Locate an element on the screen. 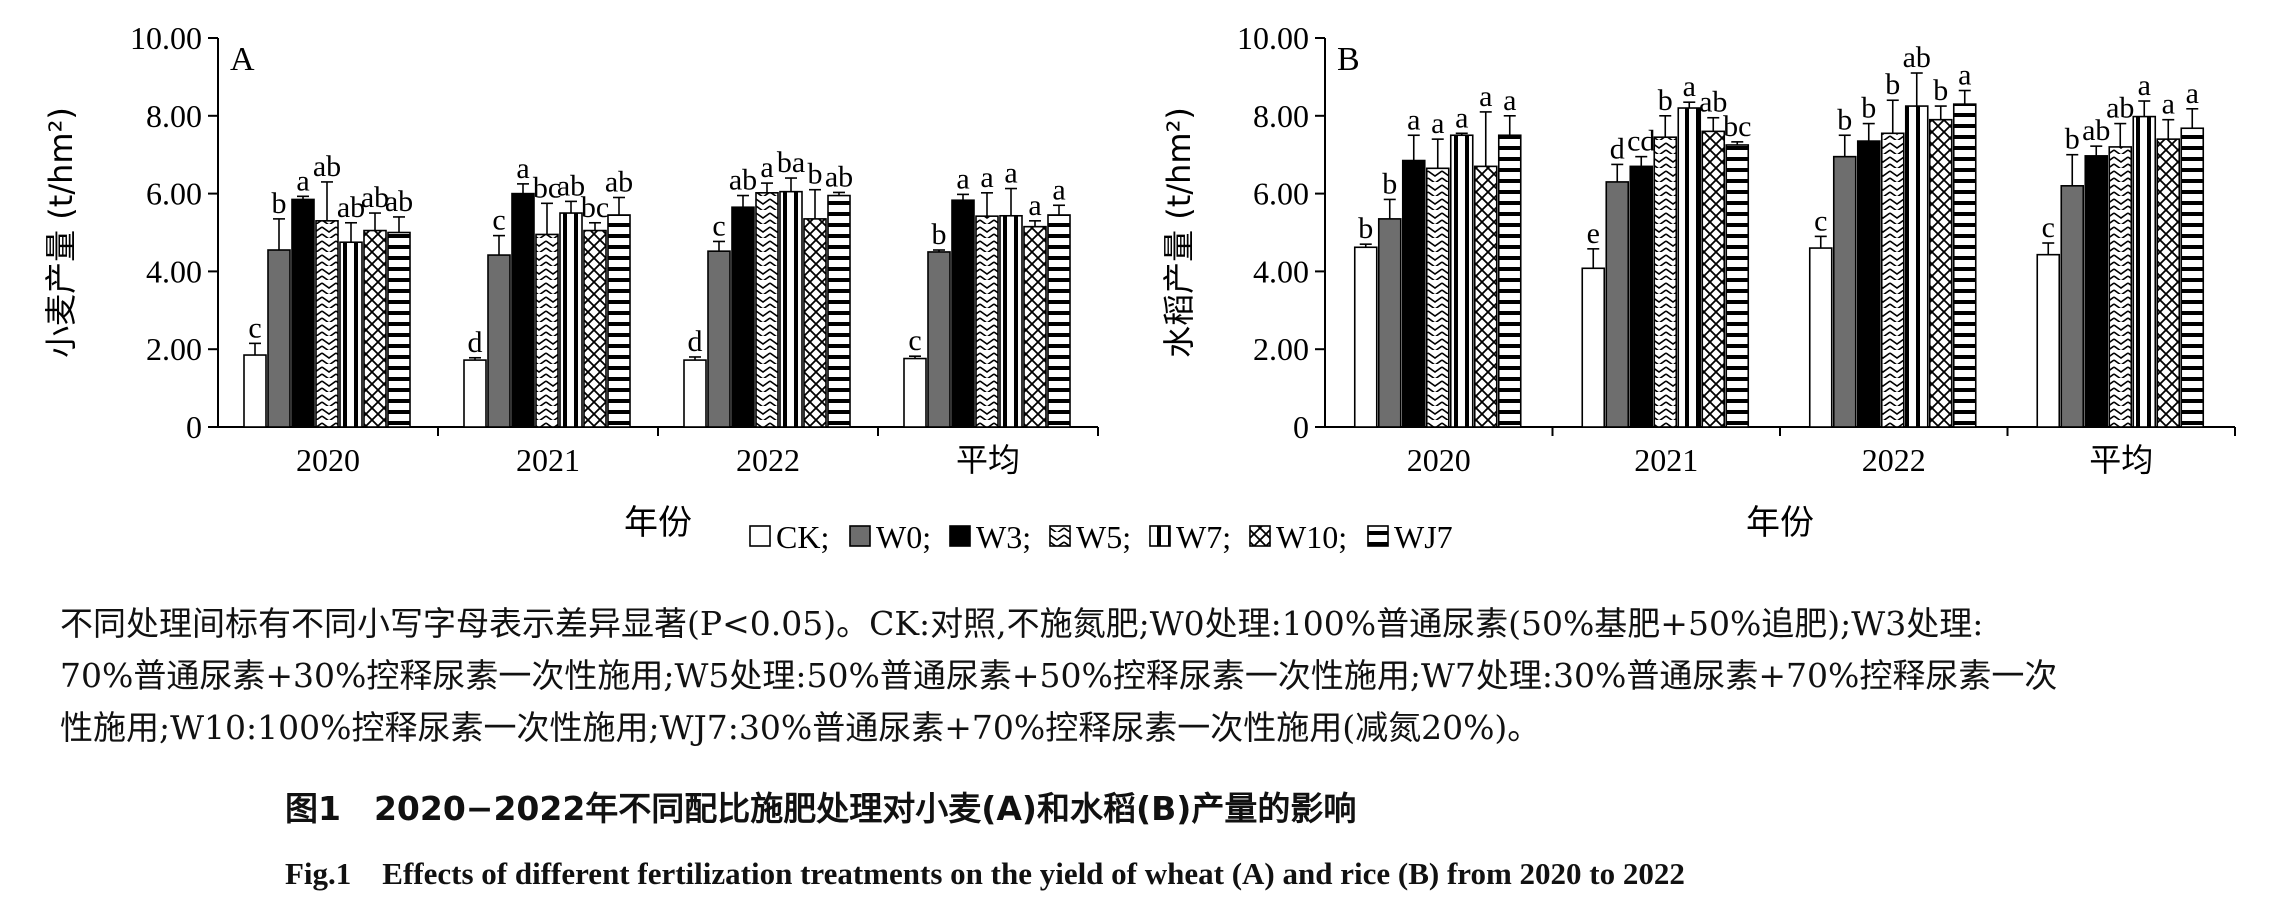 The image size is (2285, 917). y-tick-label: 4.00 is located at coordinates (174, 271).